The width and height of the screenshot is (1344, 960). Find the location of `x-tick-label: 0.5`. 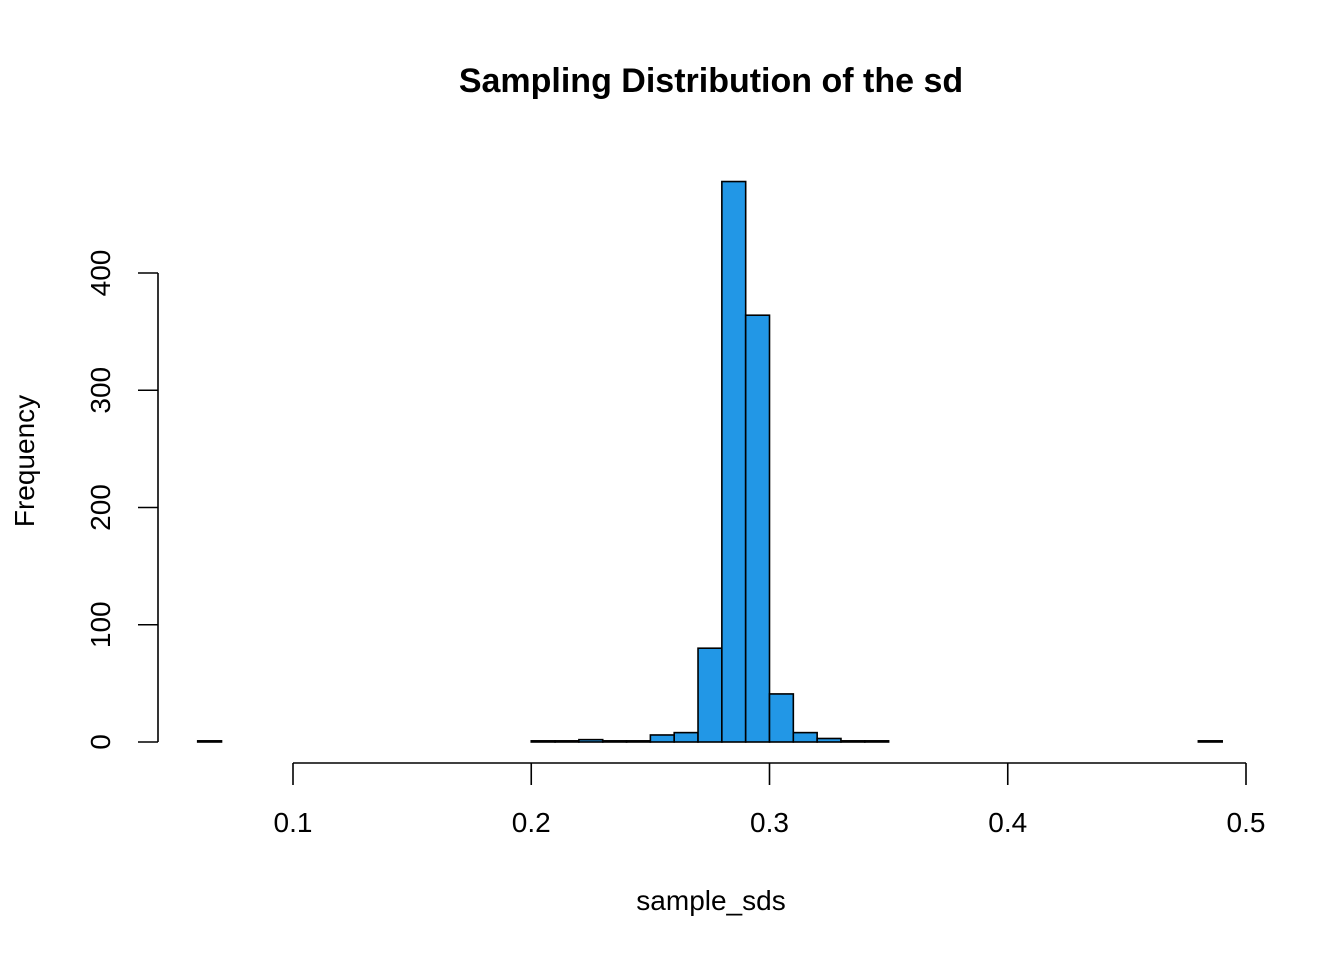

x-tick-label: 0.5 is located at coordinates (1246, 822).